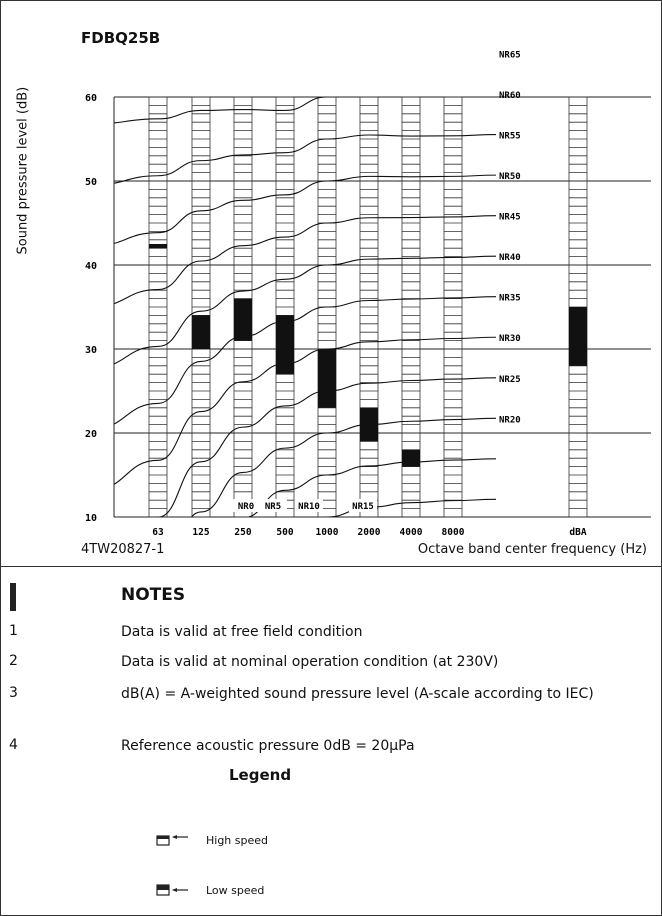  I want to click on note-text: Reference acoustic pressure 0dB = 20μPa, so click(268, 746).